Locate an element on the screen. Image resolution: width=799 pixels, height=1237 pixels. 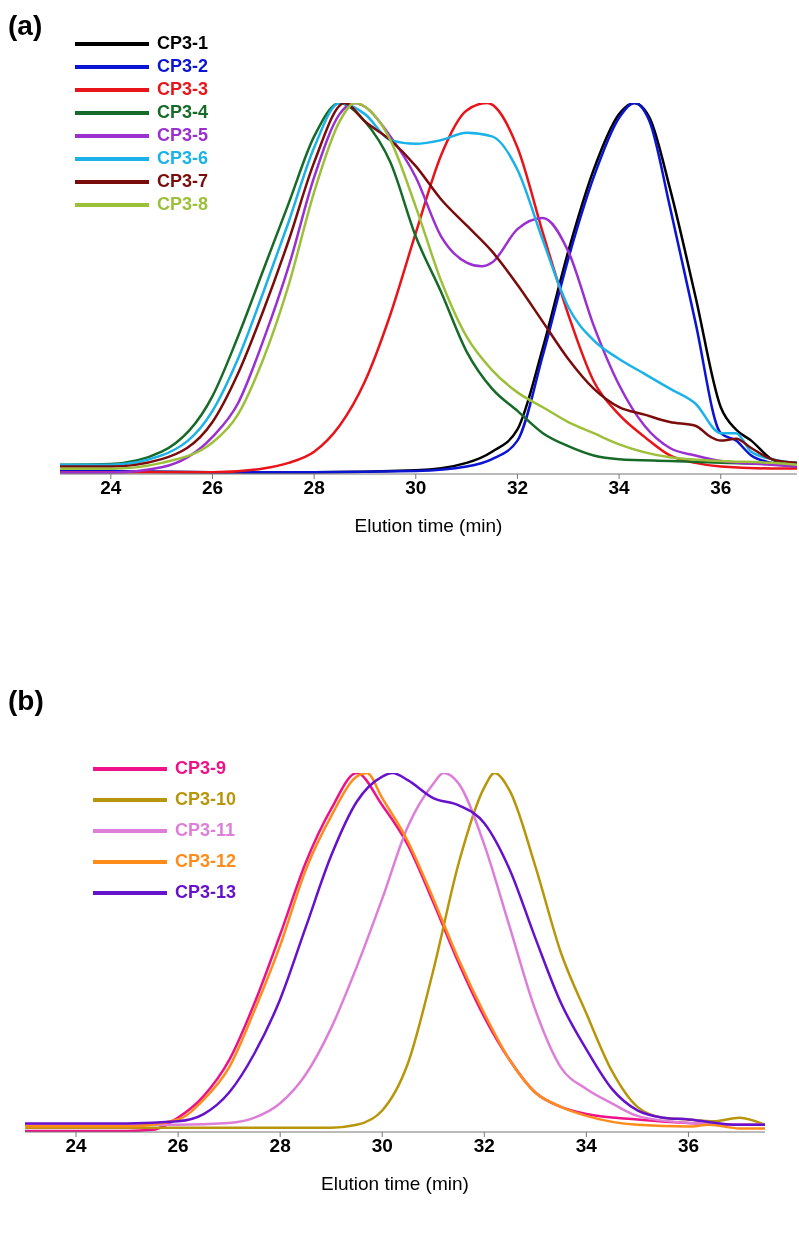
legend-label: CP3-12 is located at coordinates (206, 861).